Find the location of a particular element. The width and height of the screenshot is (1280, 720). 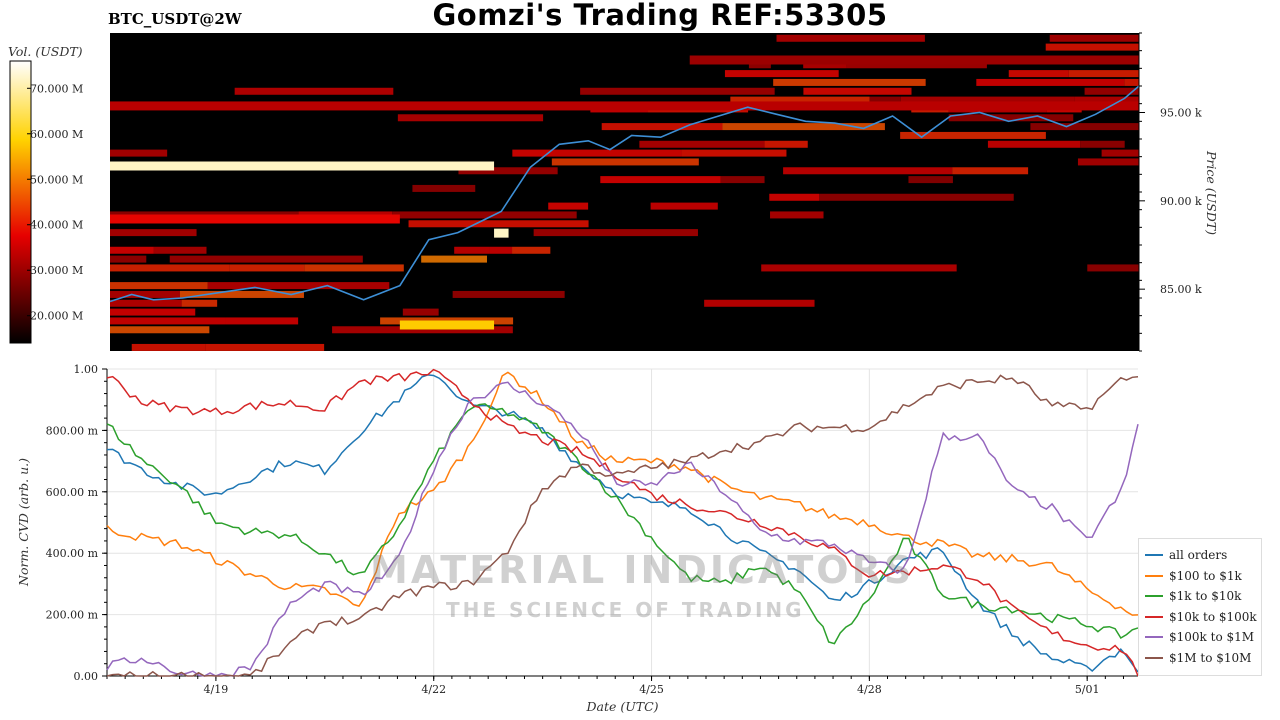

price-tick-label: 90.00 k is located at coordinates (1181, 201).